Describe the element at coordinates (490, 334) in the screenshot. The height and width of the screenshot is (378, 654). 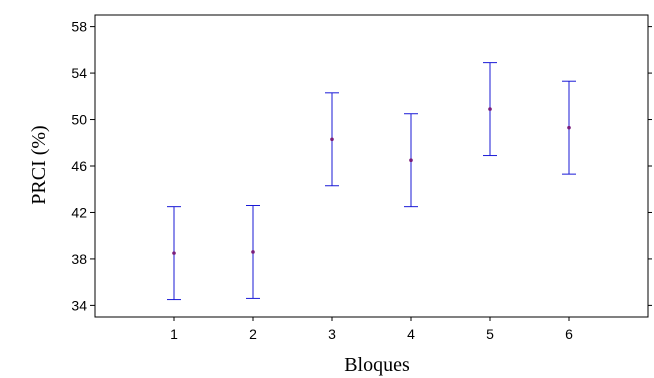
I see `x-tick-label: 5` at that location.